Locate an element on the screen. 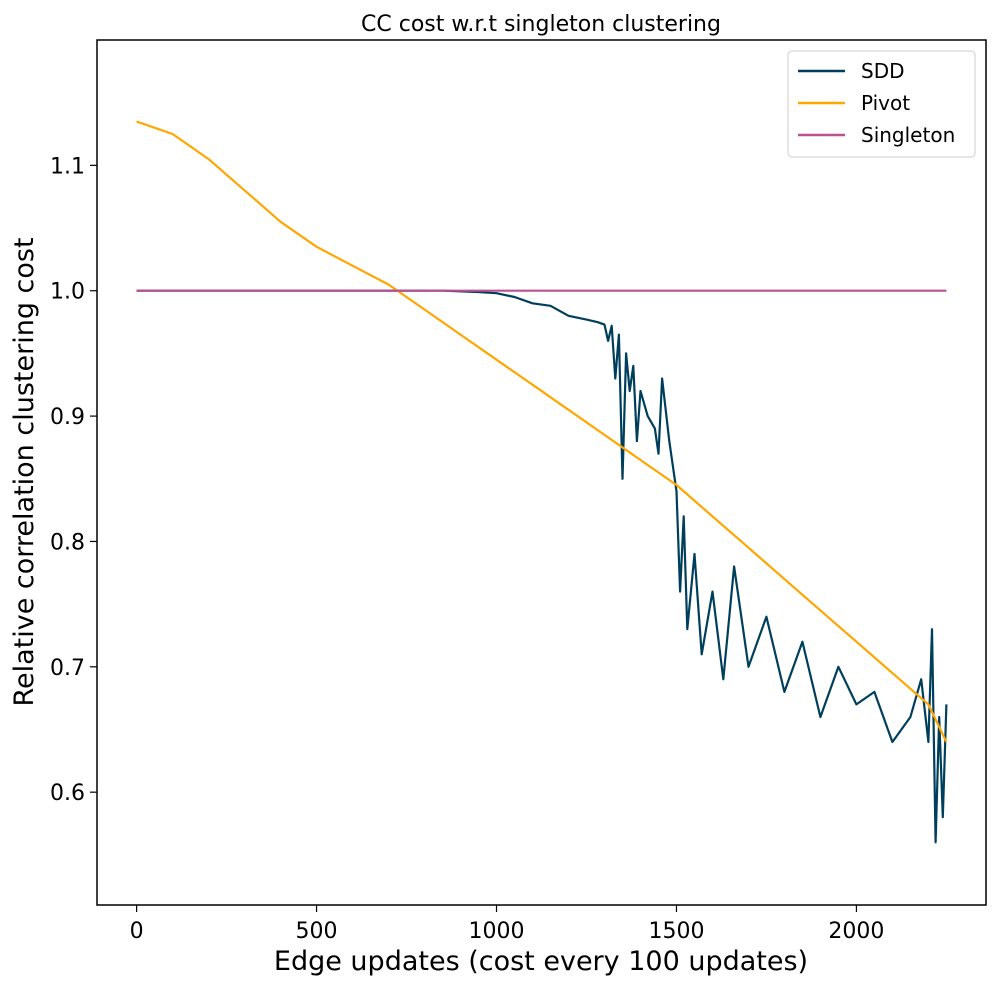 This screenshot has height=987, width=997. y-tick-label: 0.8 is located at coordinates (67, 542).